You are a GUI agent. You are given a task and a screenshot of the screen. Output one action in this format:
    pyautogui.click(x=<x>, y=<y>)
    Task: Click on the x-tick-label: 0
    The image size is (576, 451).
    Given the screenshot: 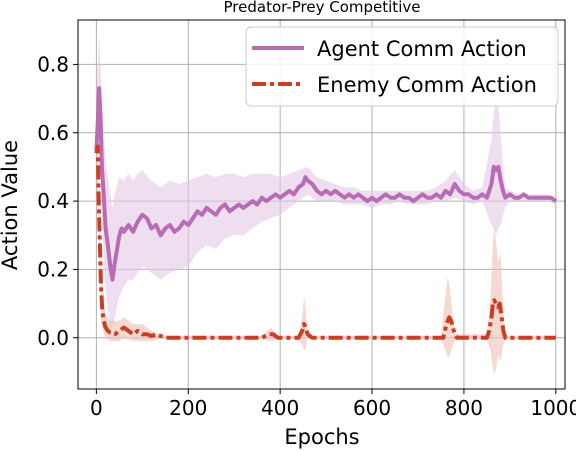 What is the action you would take?
    pyautogui.click(x=96, y=408)
    